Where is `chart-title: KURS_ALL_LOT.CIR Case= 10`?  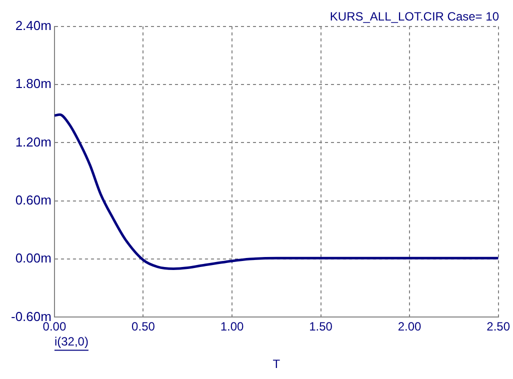
chart-title: KURS_ALL_LOT.CIR Case= 10 is located at coordinates (415, 17).